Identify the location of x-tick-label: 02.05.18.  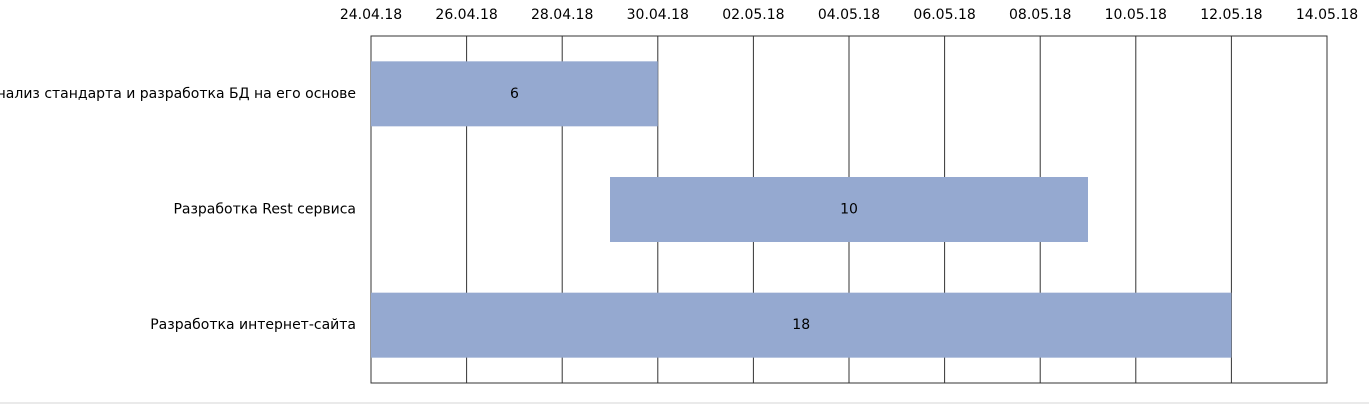
(753, 15).